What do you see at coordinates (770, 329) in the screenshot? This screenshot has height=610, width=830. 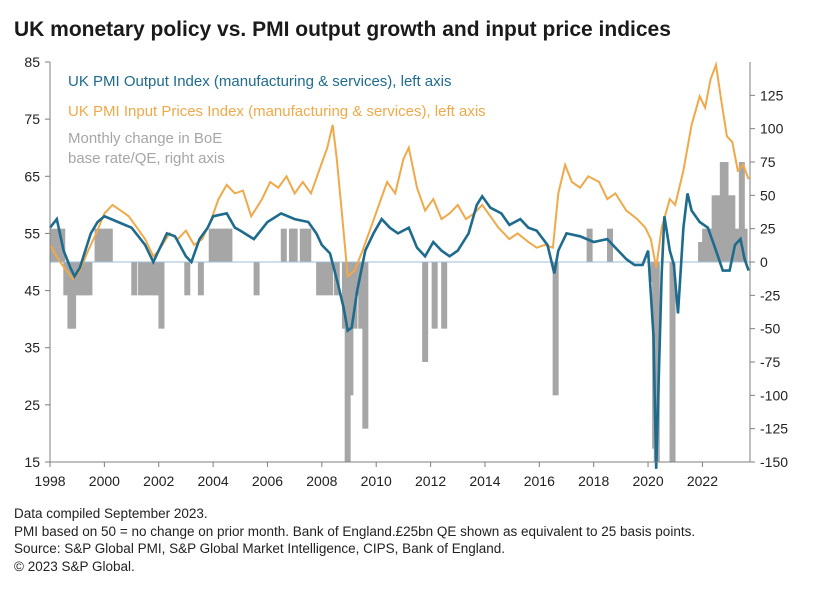 I see `right-tick-label: -50` at bounding box center [770, 329].